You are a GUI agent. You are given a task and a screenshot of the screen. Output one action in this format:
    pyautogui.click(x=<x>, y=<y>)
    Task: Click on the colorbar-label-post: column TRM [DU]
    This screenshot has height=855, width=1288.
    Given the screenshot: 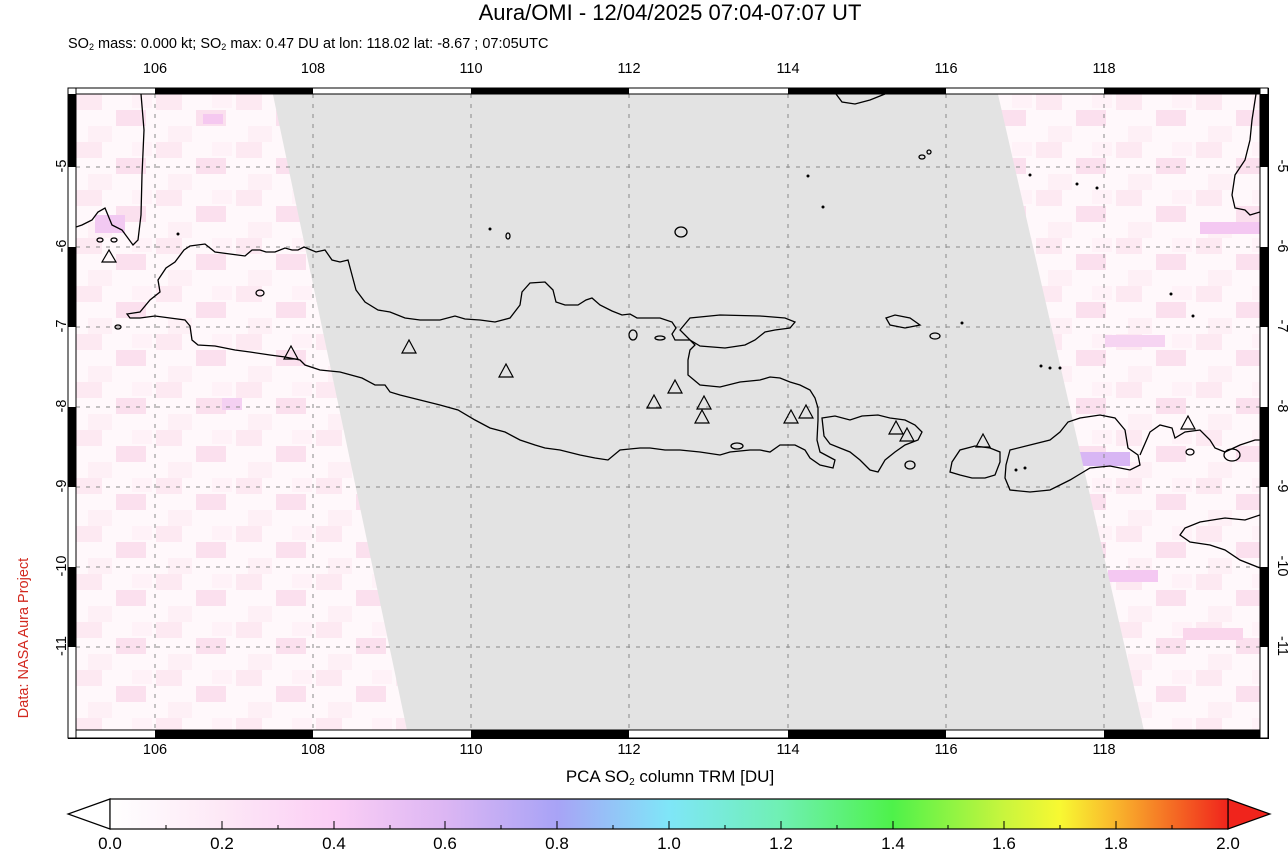 What is the action you would take?
    pyautogui.click(x=704, y=776)
    